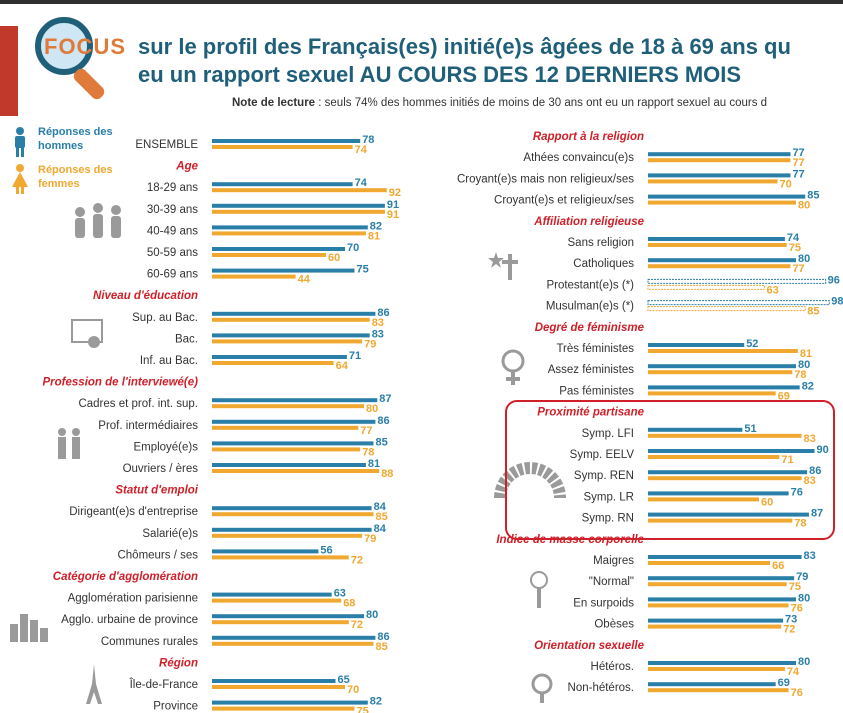 This screenshot has height=713, width=843. I want to click on men-value: 86, so click(383, 313).